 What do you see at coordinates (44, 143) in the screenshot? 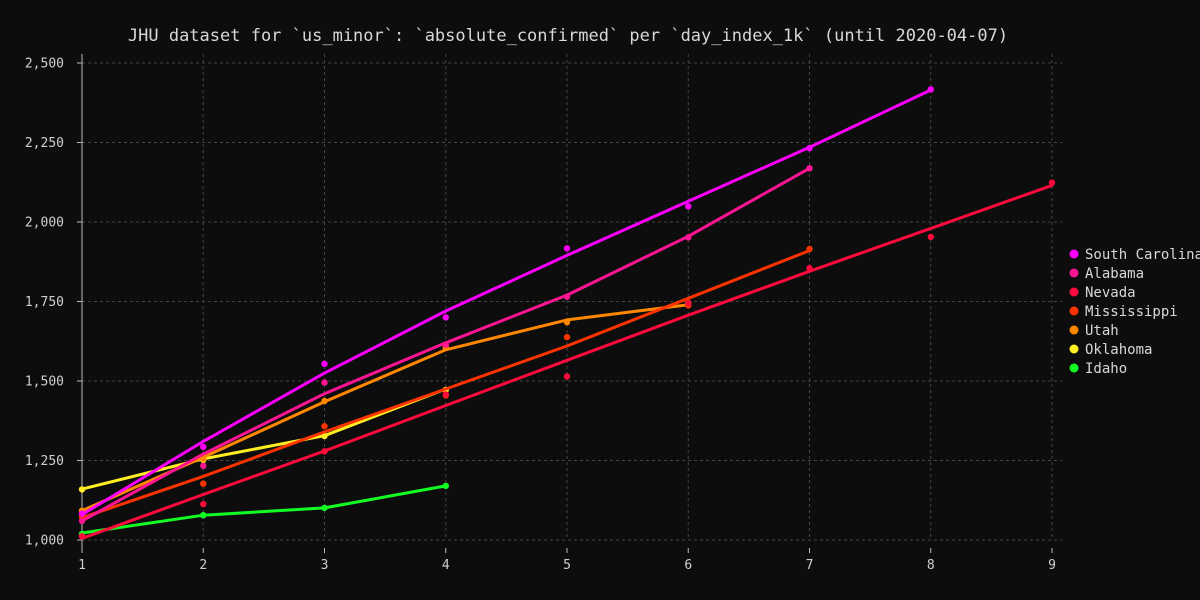
I see `y-tick-label: 2,250` at bounding box center [44, 143].